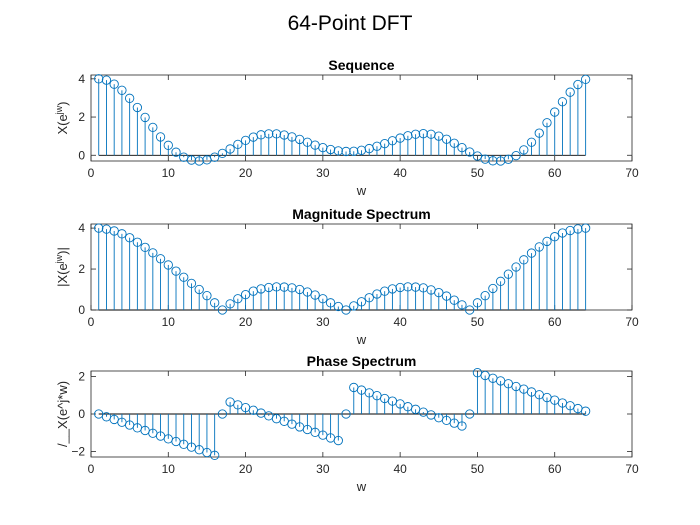 The image size is (700, 525). Describe the element at coordinates (362, 361) in the screenshot. I see `subplot-title: Phase Spectrum` at that location.